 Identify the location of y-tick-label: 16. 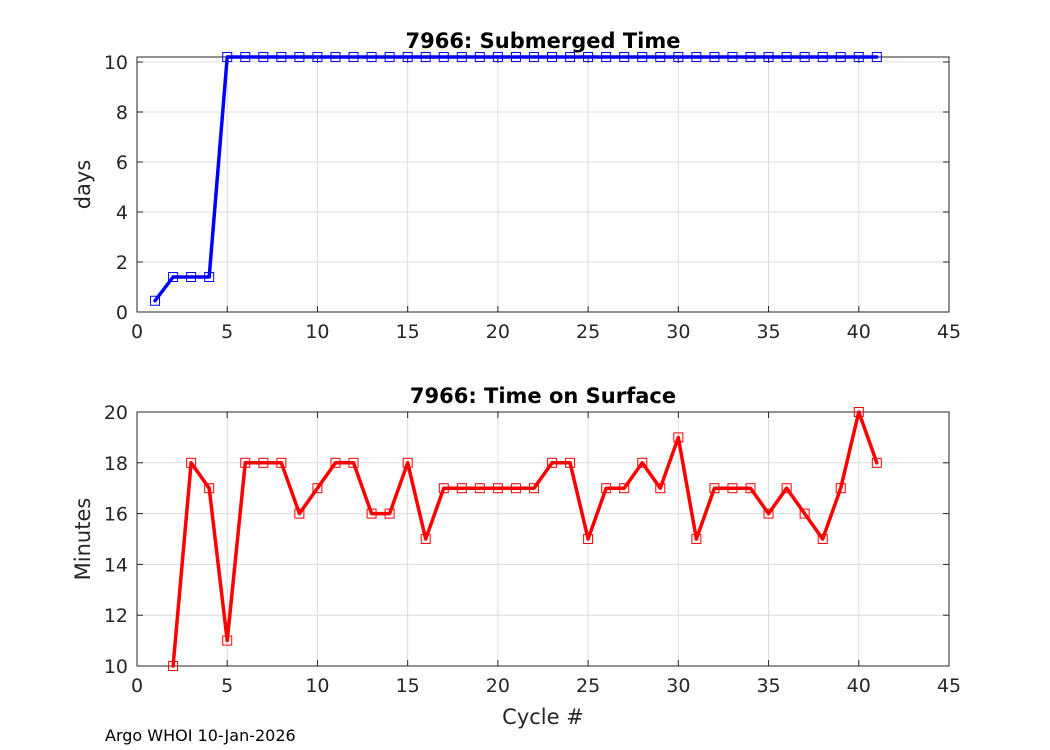
(116, 515).